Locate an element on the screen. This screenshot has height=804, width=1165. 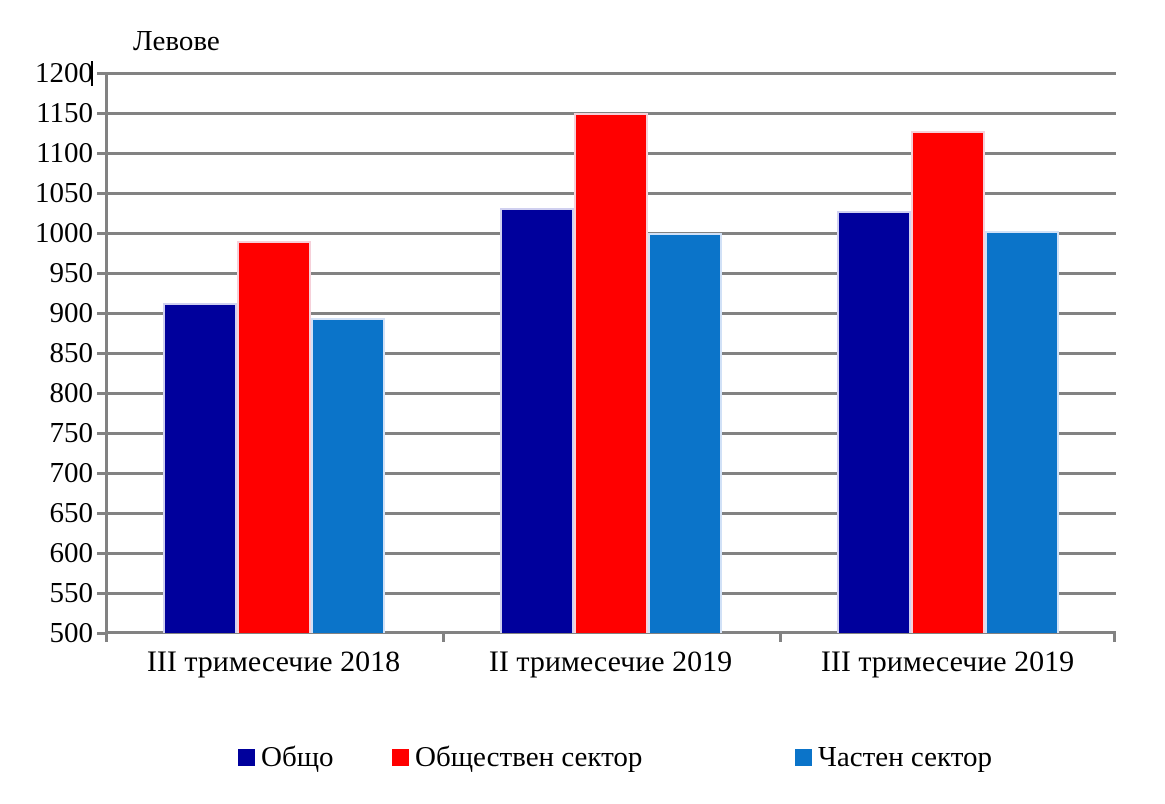
y-tick-label: 950 is located at coordinates (71, 273).